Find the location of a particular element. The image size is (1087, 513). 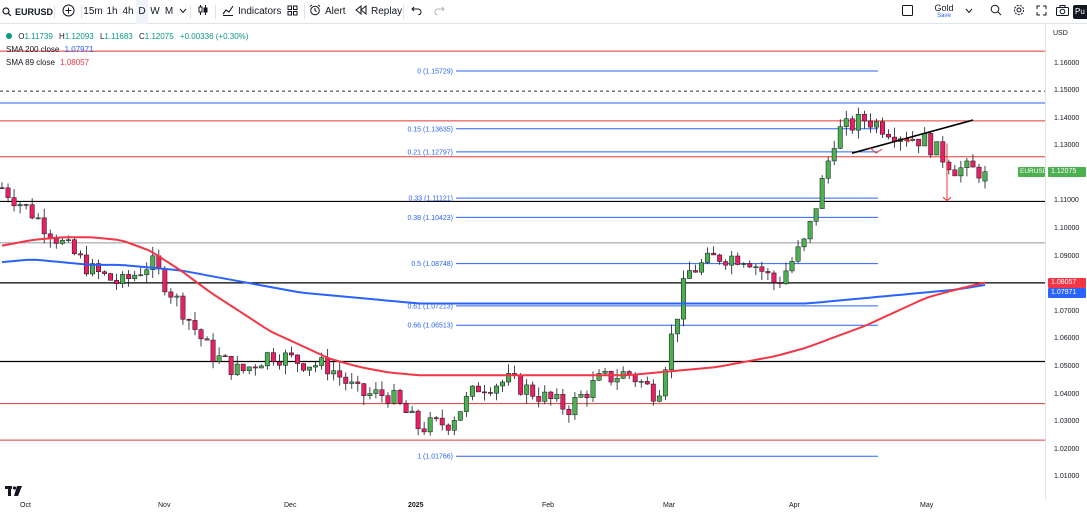

change-value: +0.00336 (+0.30%) is located at coordinates (214, 36).